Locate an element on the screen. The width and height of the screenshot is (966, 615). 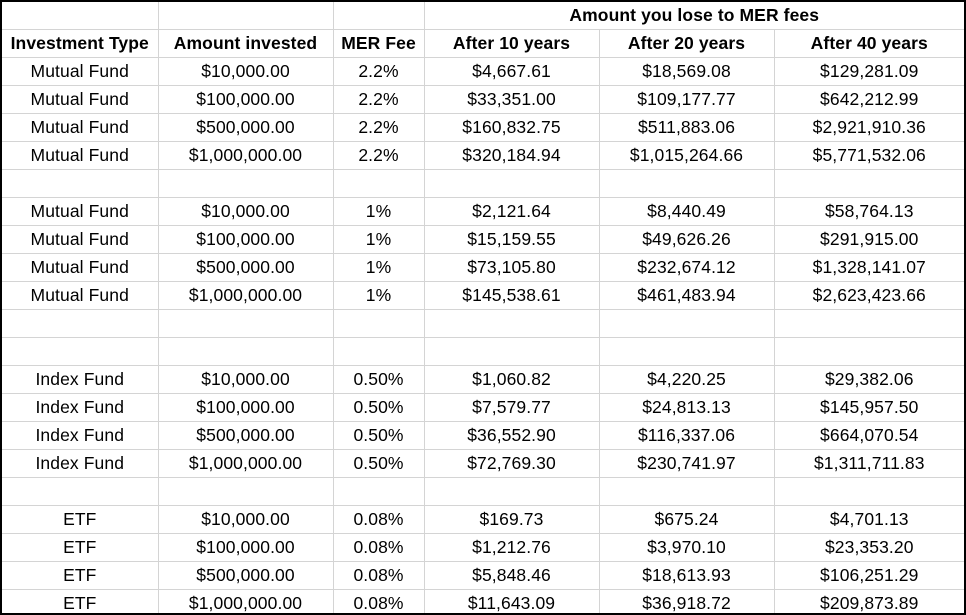
cell-after-40-years: $2,623,423.66 is located at coordinates (868, 295).